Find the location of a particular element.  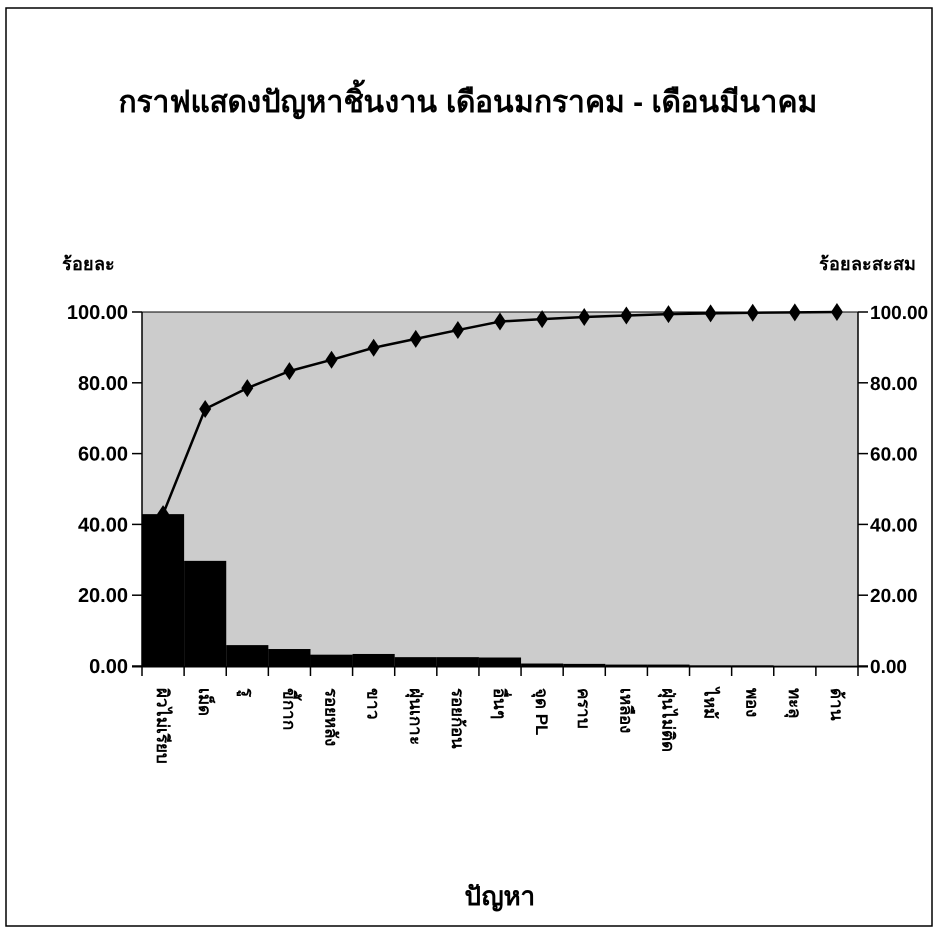

x-tick-label: ขาว is located at coordinates (373, 704).